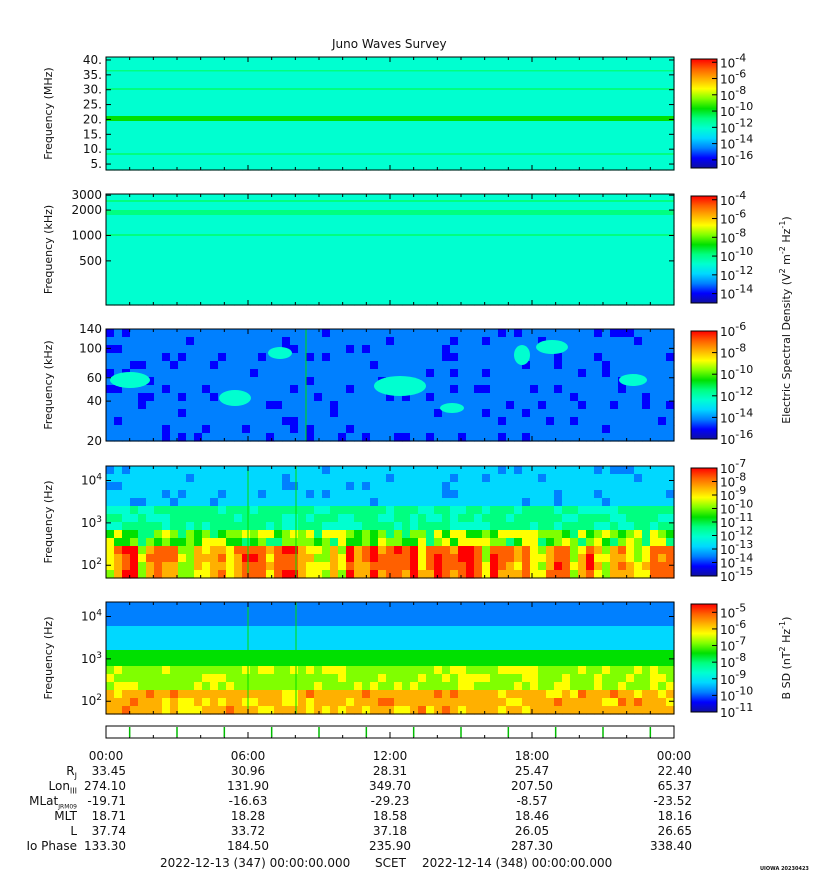 This screenshot has width=815, height=880. I want to click on emission-blob, so click(280, 353).